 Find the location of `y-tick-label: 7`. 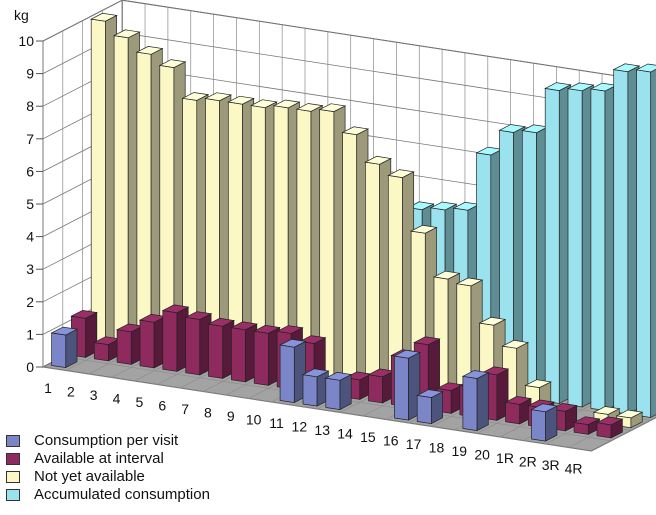

y-tick-label: 7 is located at coordinates (30, 139).